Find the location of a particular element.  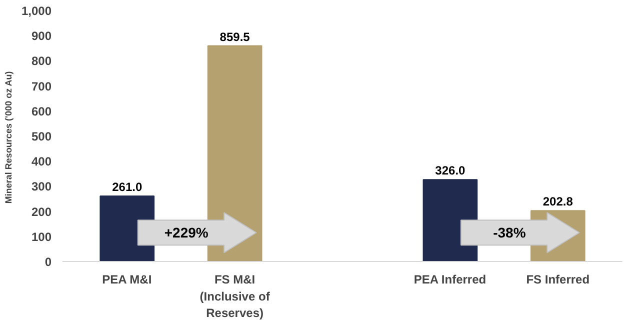

y-tick-label: 0 is located at coordinates (48, 262).